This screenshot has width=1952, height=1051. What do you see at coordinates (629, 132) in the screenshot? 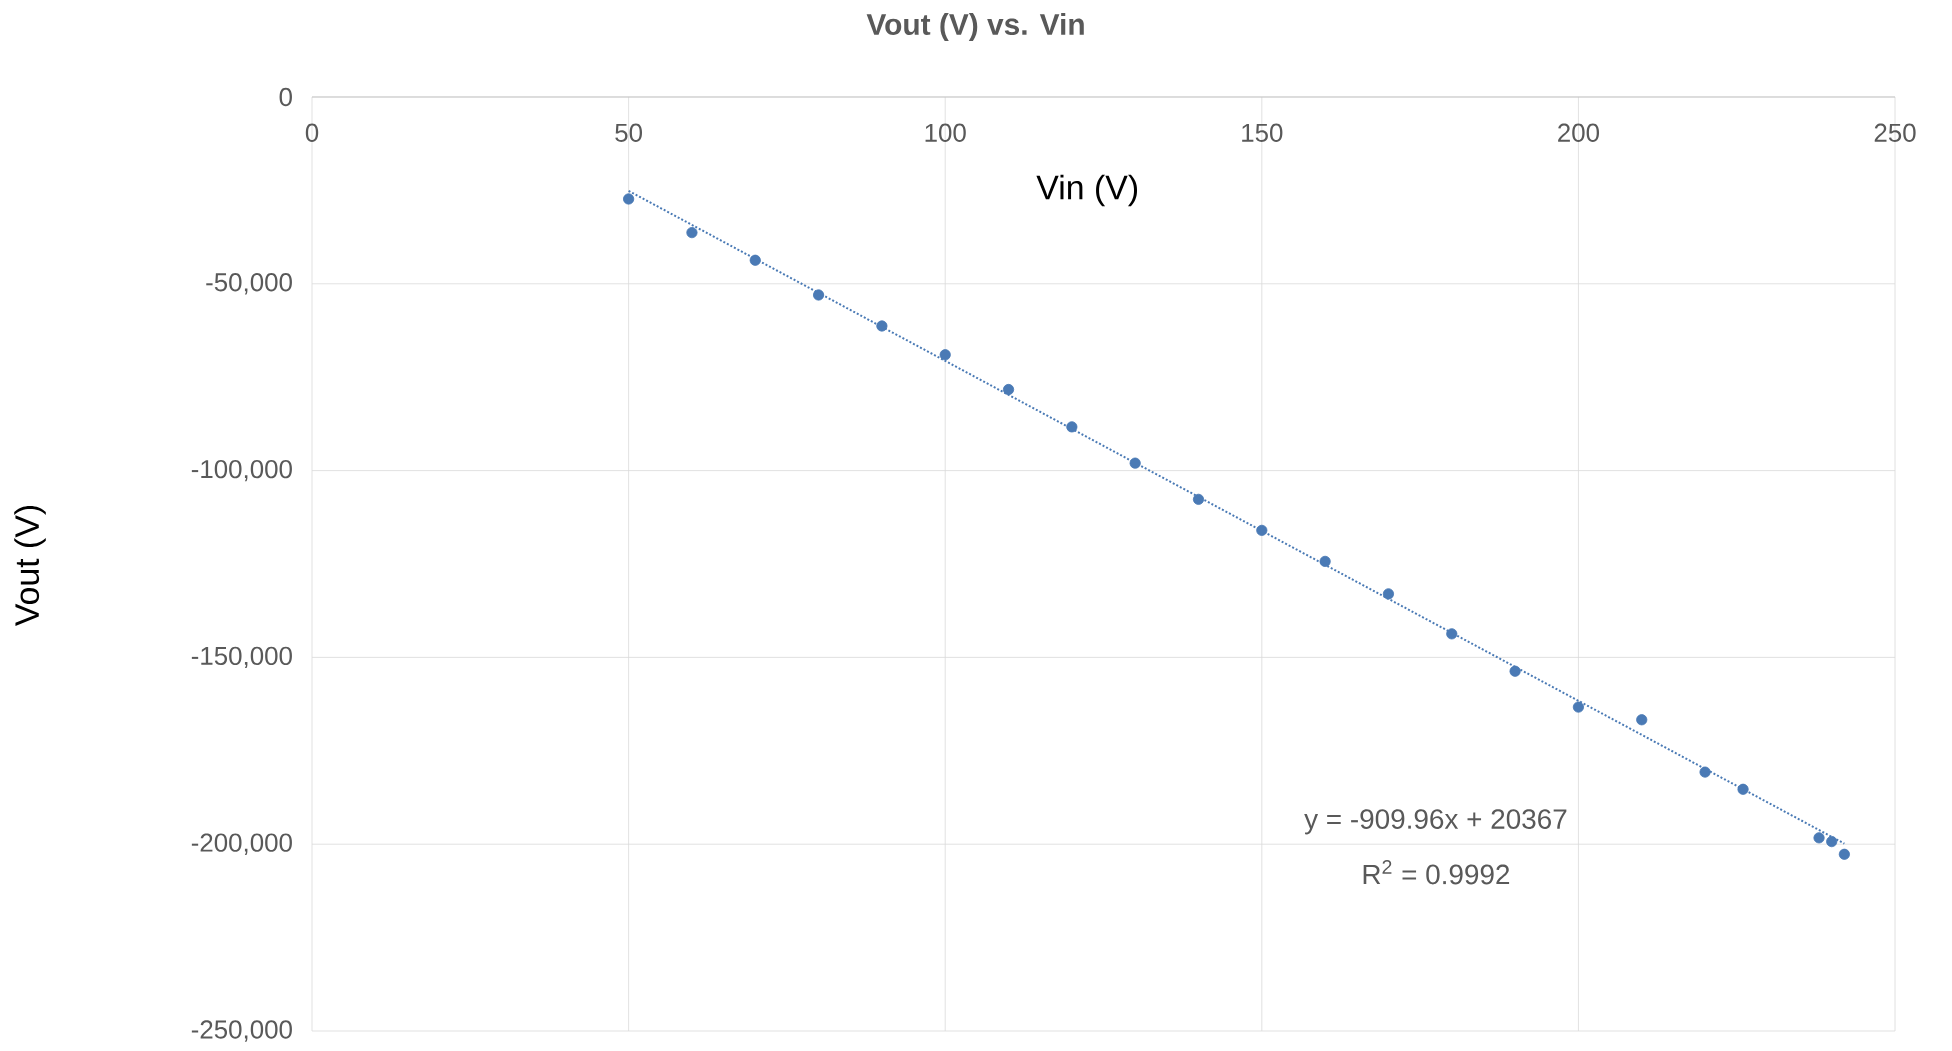
I see `x-tick-label: 50` at bounding box center [629, 132].